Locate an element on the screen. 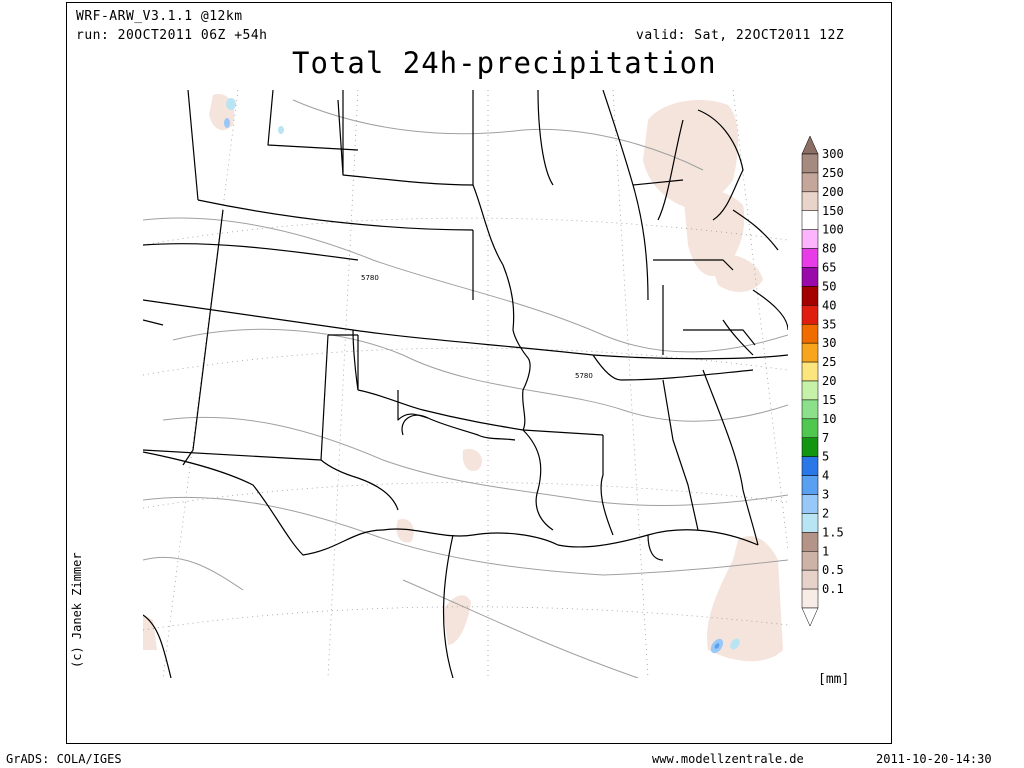 This screenshot has height=768, width=1024. generation-timestamp: 2011-10-20-14:30 is located at coordinates (934, 759).